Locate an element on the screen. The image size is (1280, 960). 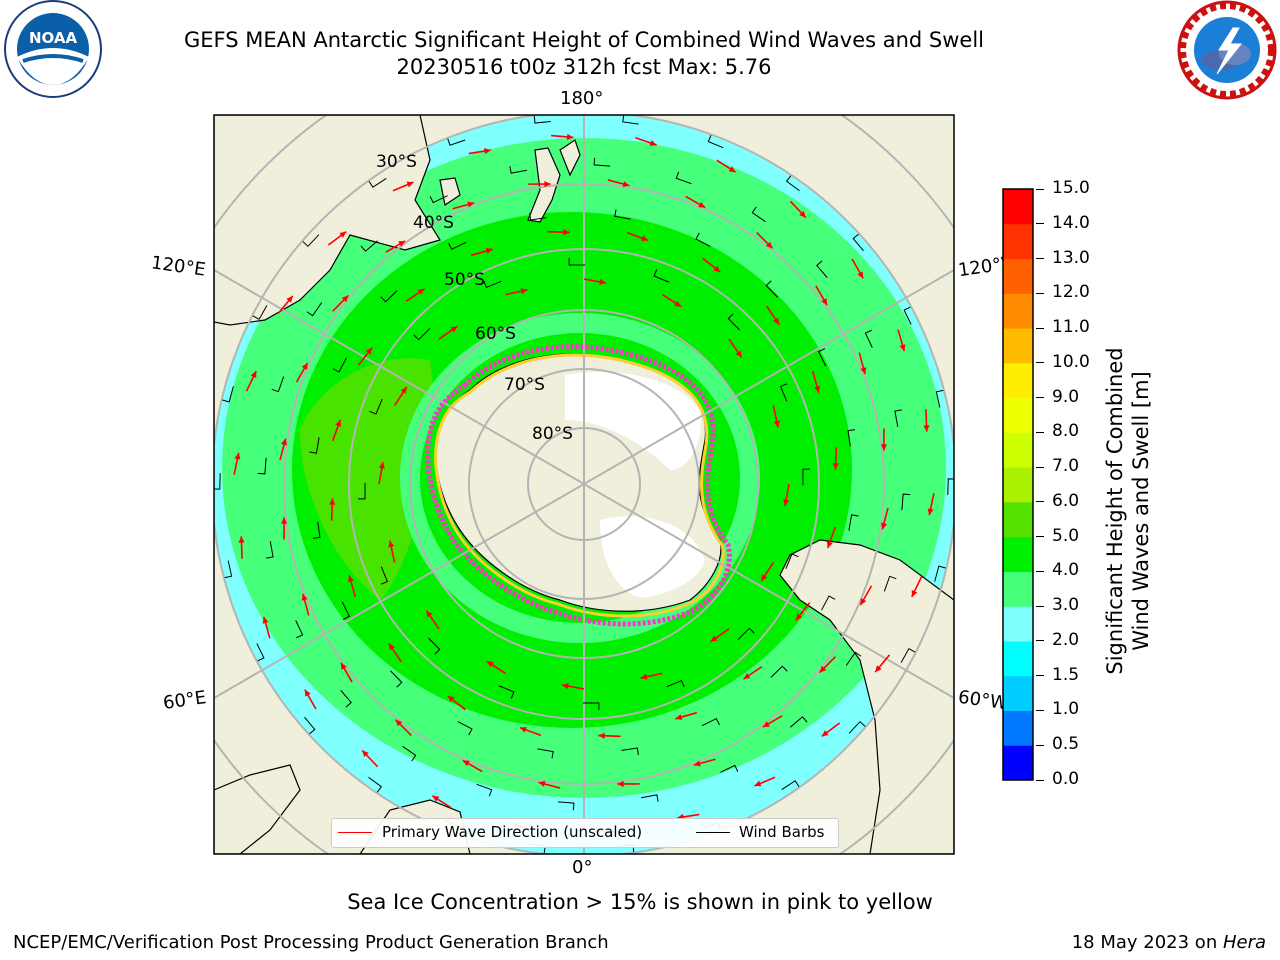
colorbar-tick-label: 6.0 is located at coordinates (1066, 500).